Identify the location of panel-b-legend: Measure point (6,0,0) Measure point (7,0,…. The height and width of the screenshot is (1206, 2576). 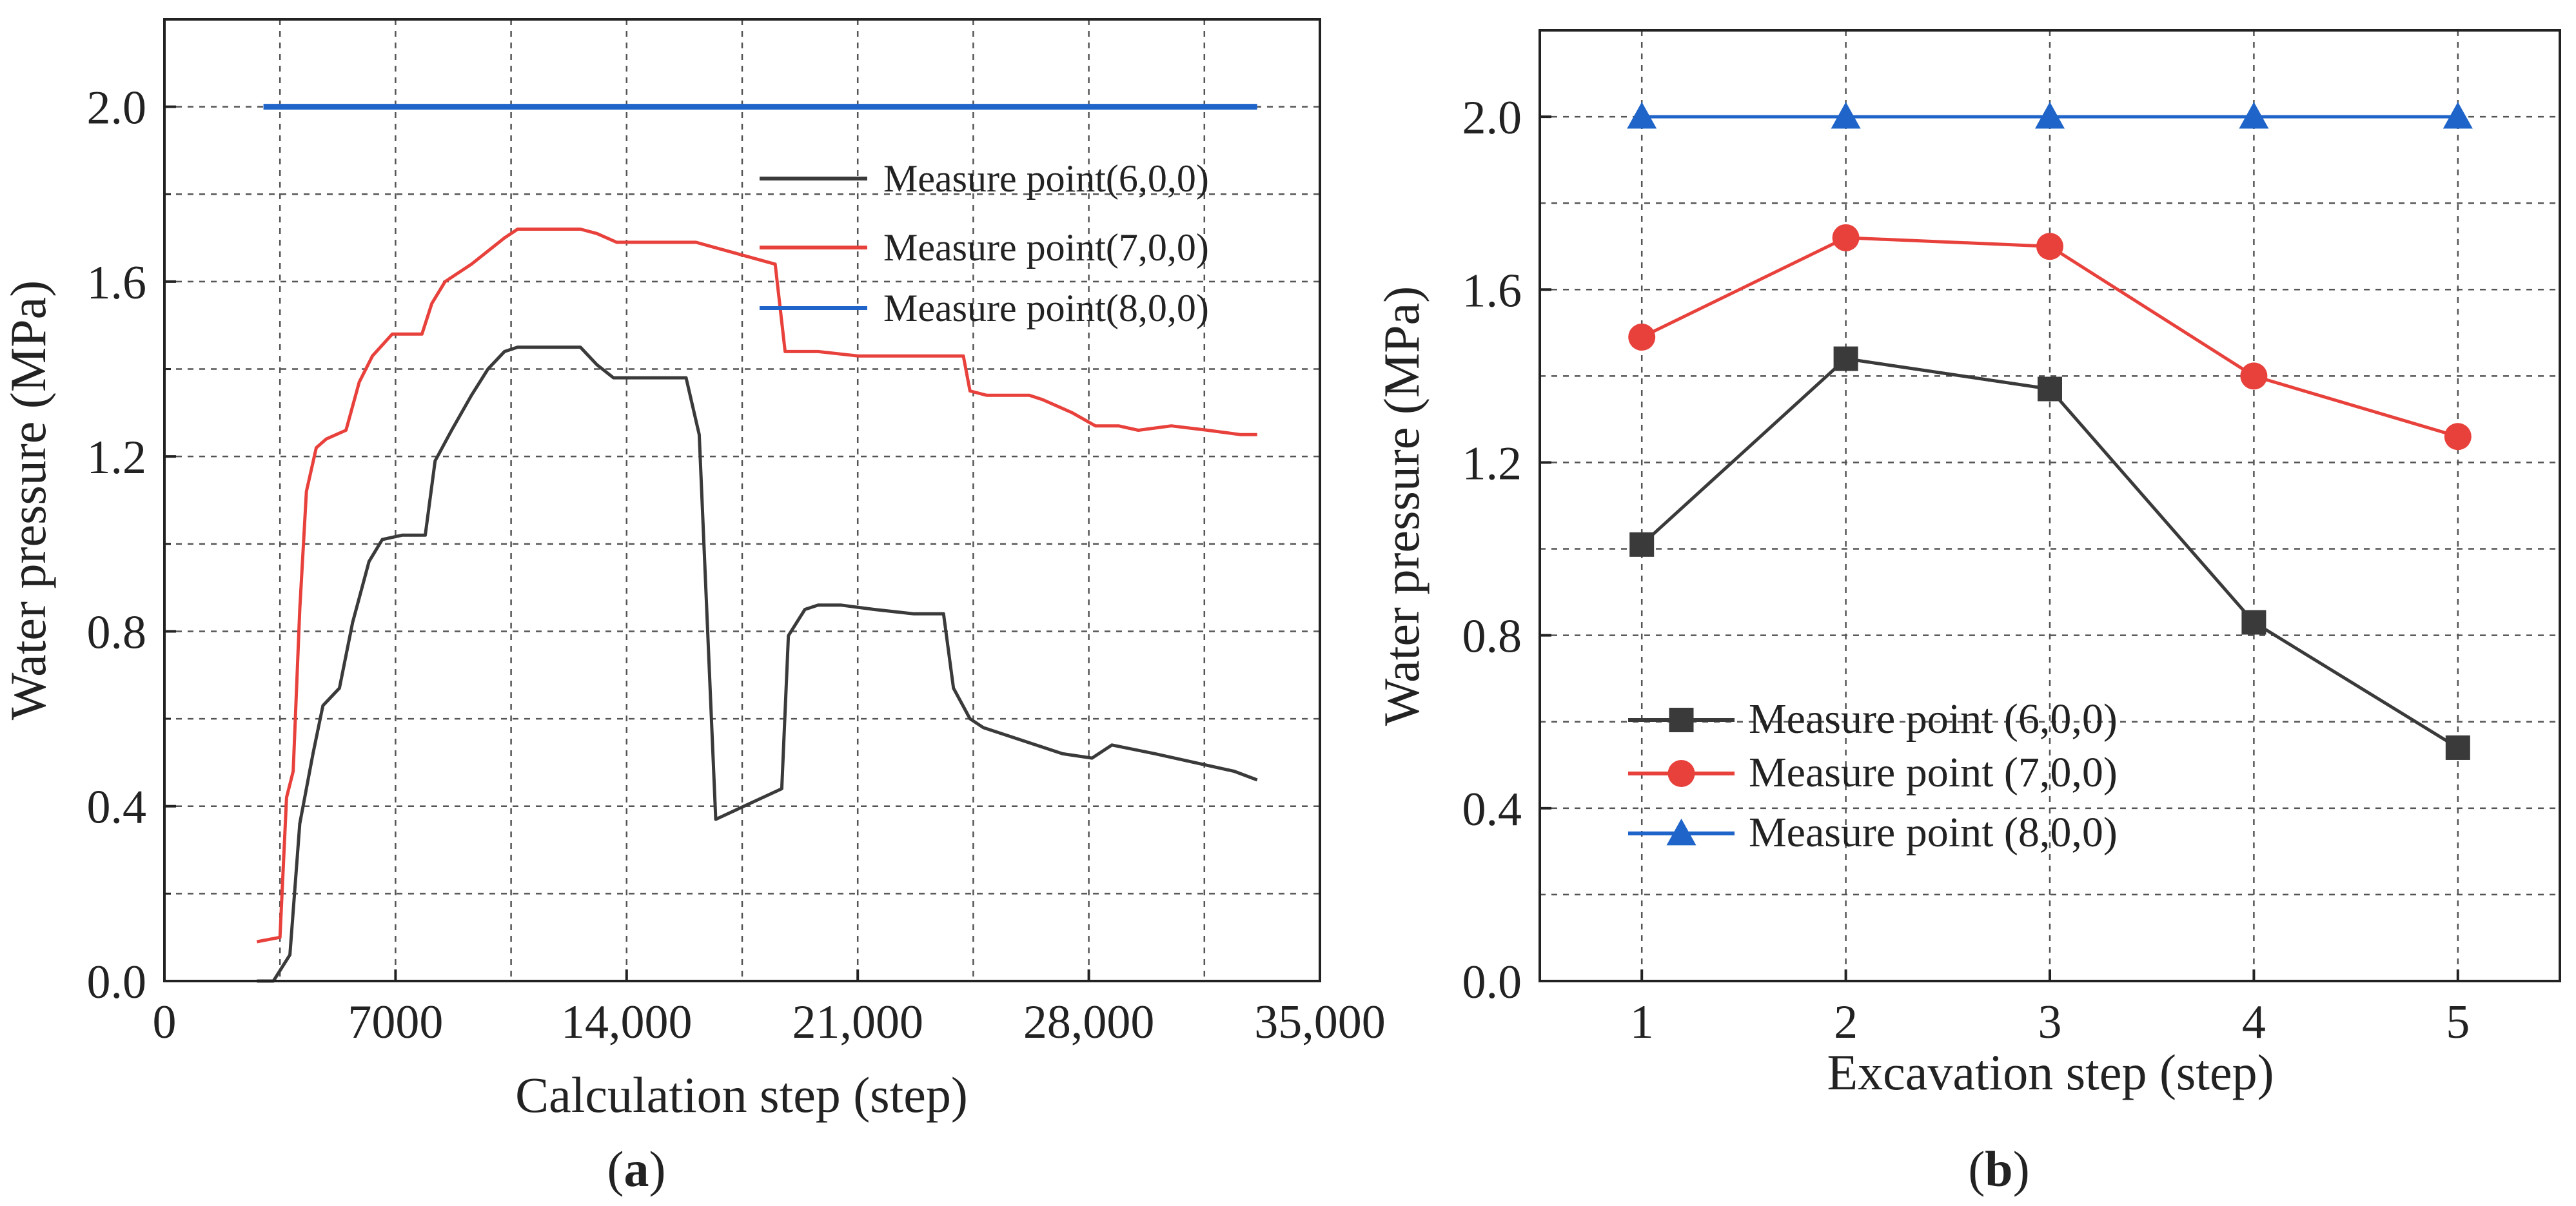
(1873, 776).